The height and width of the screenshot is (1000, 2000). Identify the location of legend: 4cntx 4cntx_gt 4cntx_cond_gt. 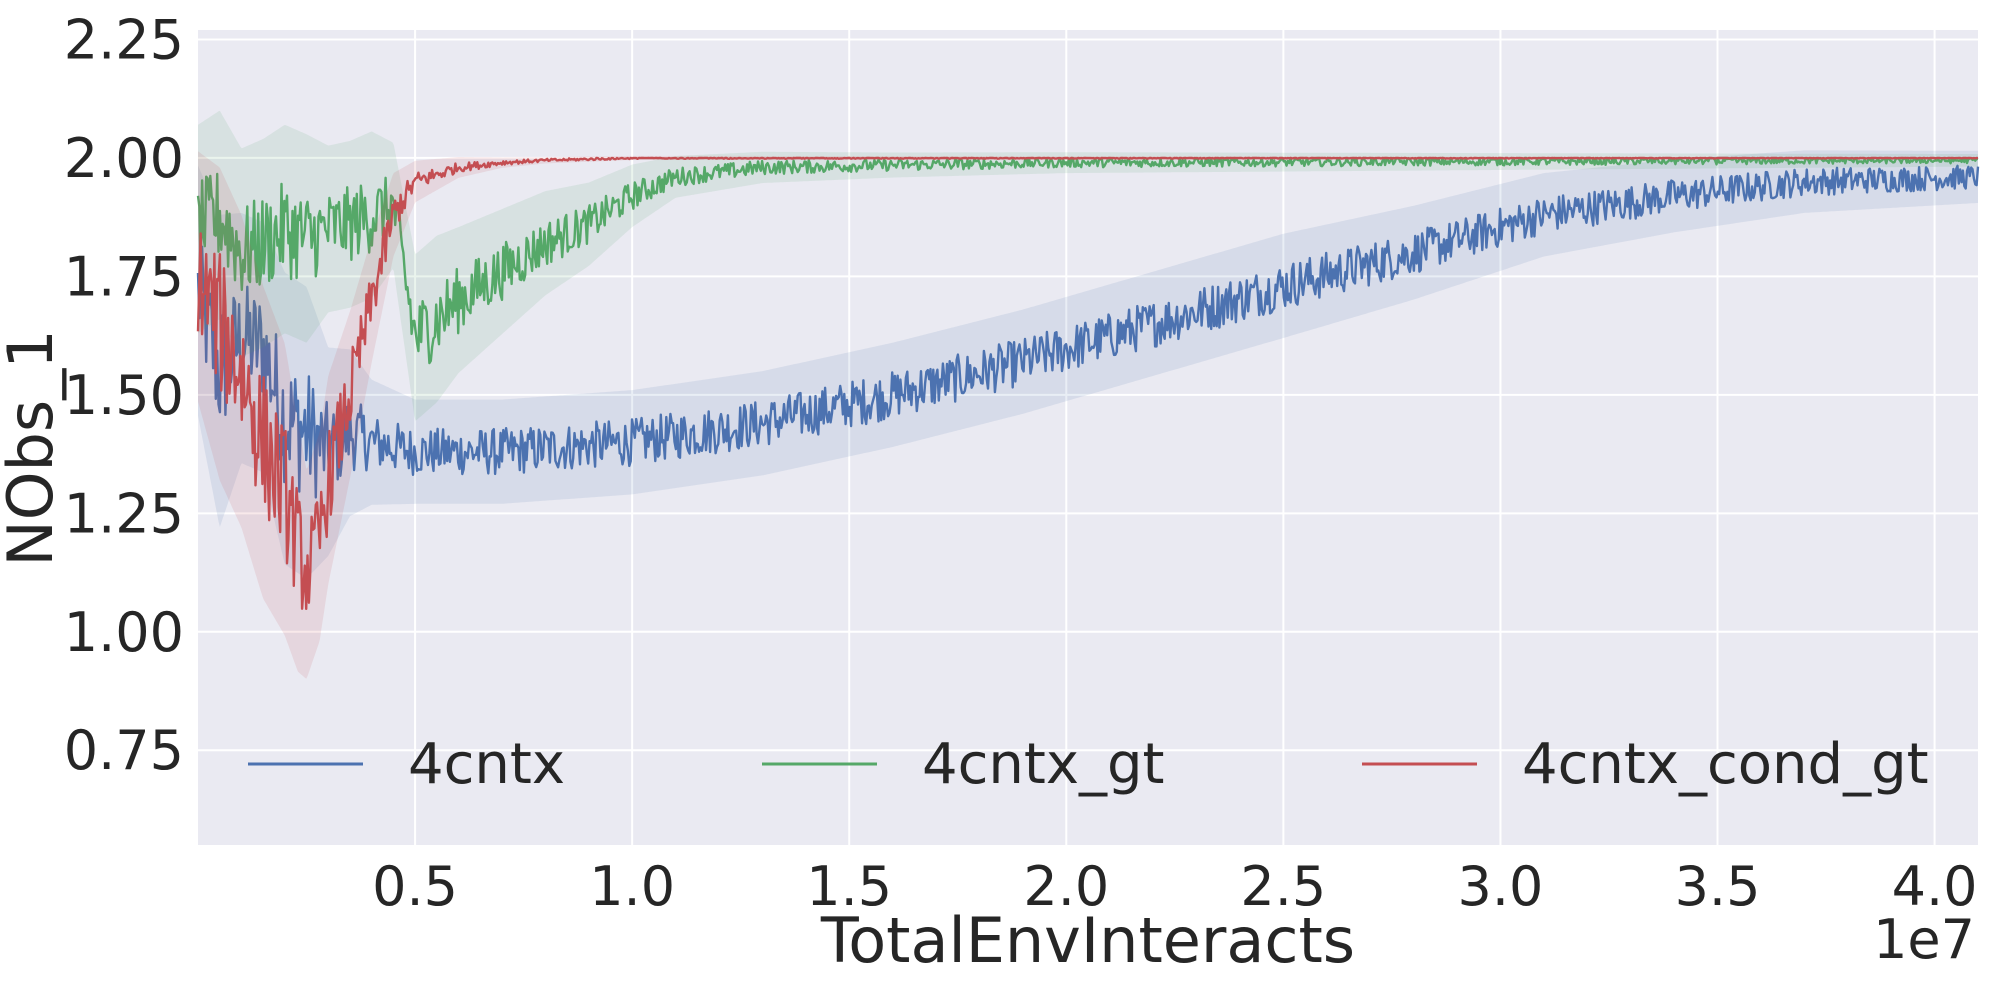
(1088, 764).